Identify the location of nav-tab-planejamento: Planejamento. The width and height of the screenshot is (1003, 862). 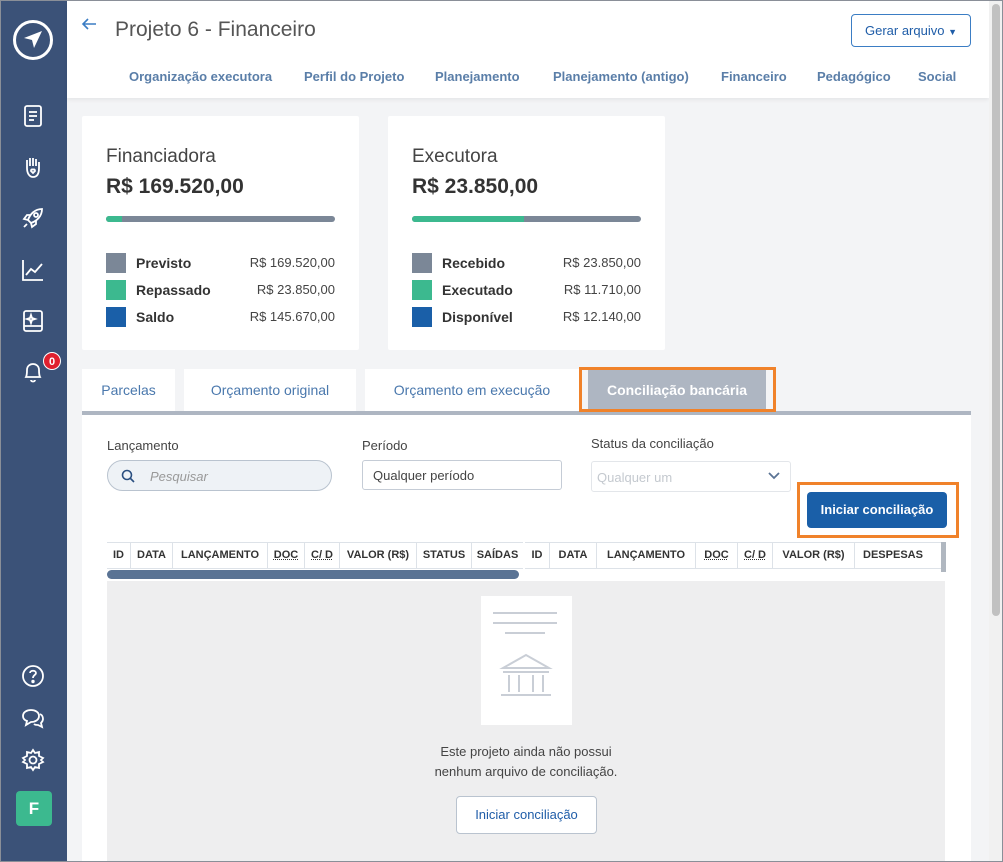
(477, 76).